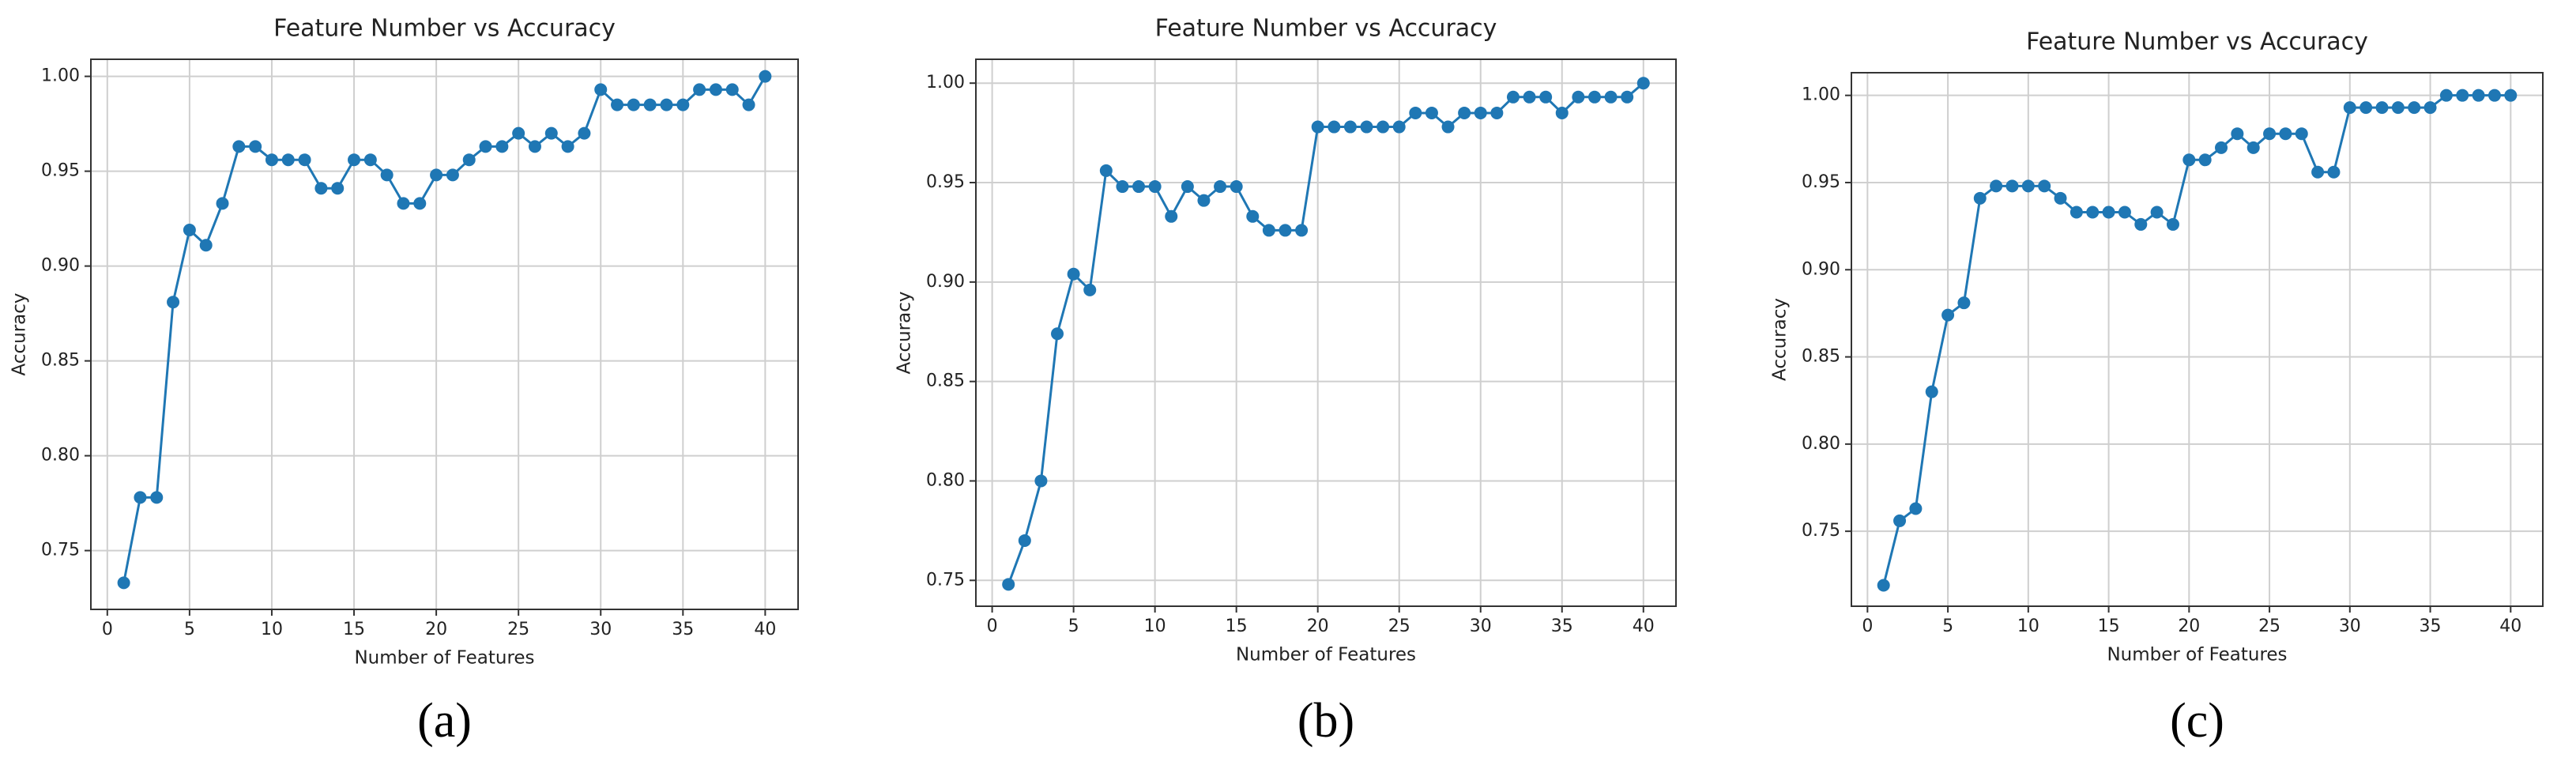  I want to click on y-tick-label: 1.00, so click(1821, 95).